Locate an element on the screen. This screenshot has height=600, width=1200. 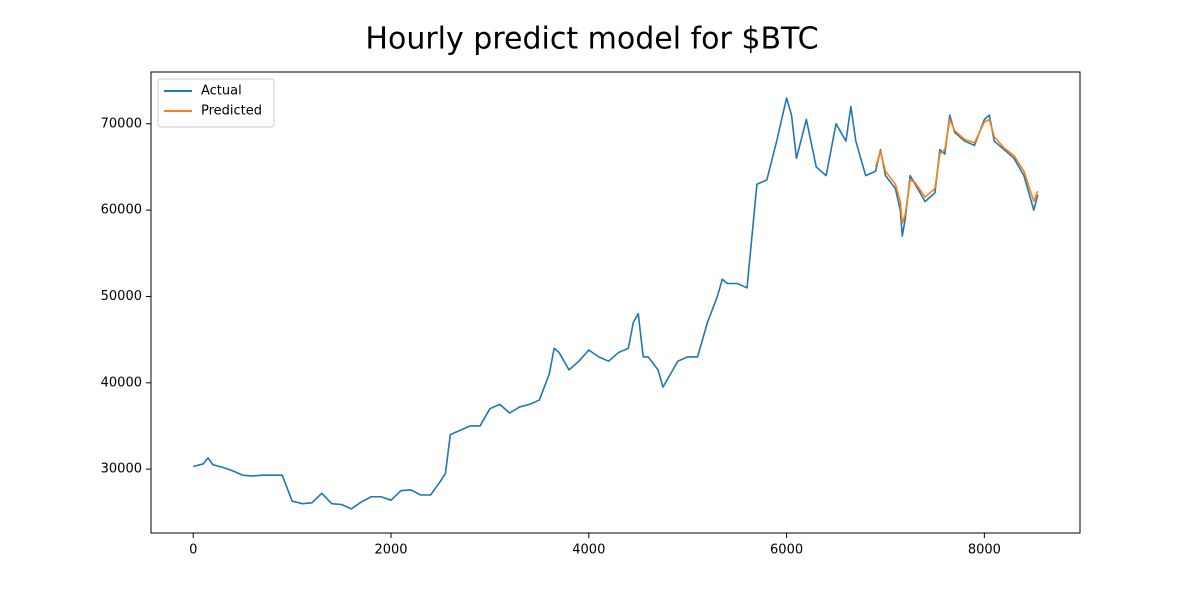
y-tick-label: 30000 is located at coordinates (121, 469).